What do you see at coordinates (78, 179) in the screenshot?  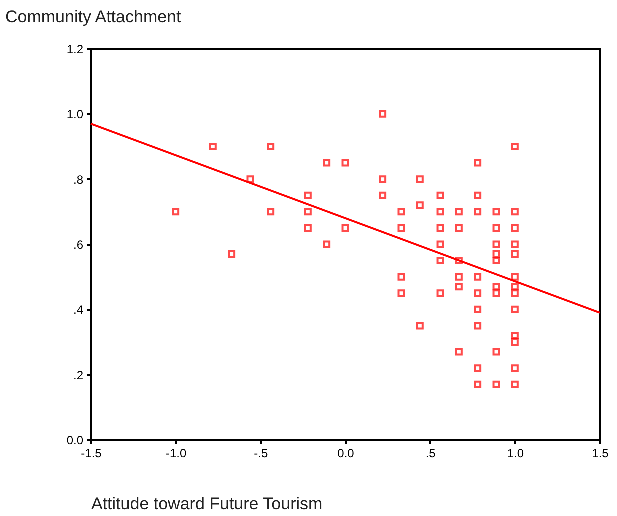 I see `y-tick-label: .8` at bounding box center [78, 179].